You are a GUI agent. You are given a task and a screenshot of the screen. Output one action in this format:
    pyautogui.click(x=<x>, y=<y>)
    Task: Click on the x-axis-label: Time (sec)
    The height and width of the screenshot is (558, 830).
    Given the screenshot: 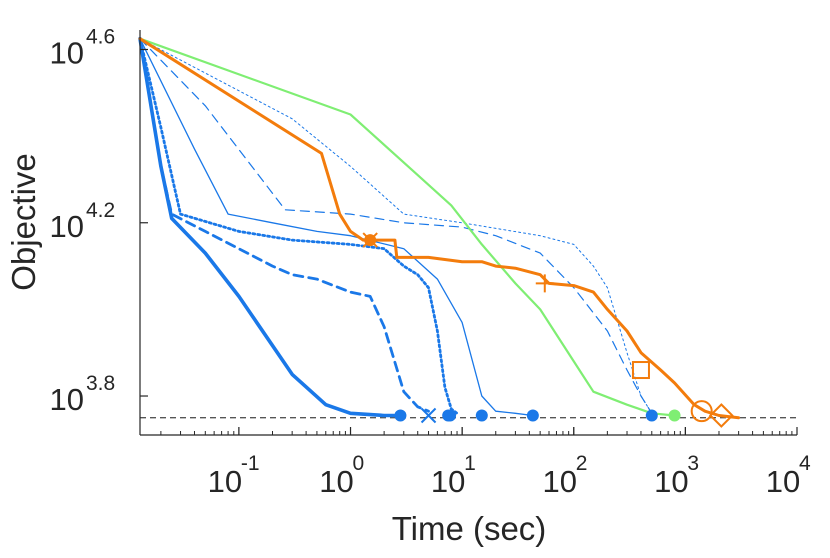 What is the action you would take?
    pyautogui.click(x=469, y=528)
    